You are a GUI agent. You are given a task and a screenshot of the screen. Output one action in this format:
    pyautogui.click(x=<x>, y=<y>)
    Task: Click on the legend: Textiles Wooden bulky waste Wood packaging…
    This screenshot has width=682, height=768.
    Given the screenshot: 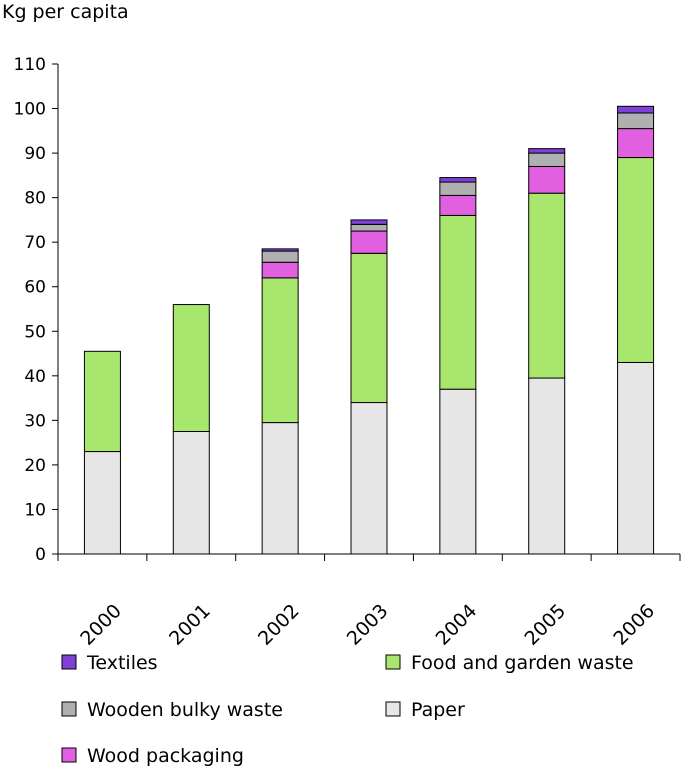 What is the action you would take?
    pyautogui.click(x=347, y=709)
    